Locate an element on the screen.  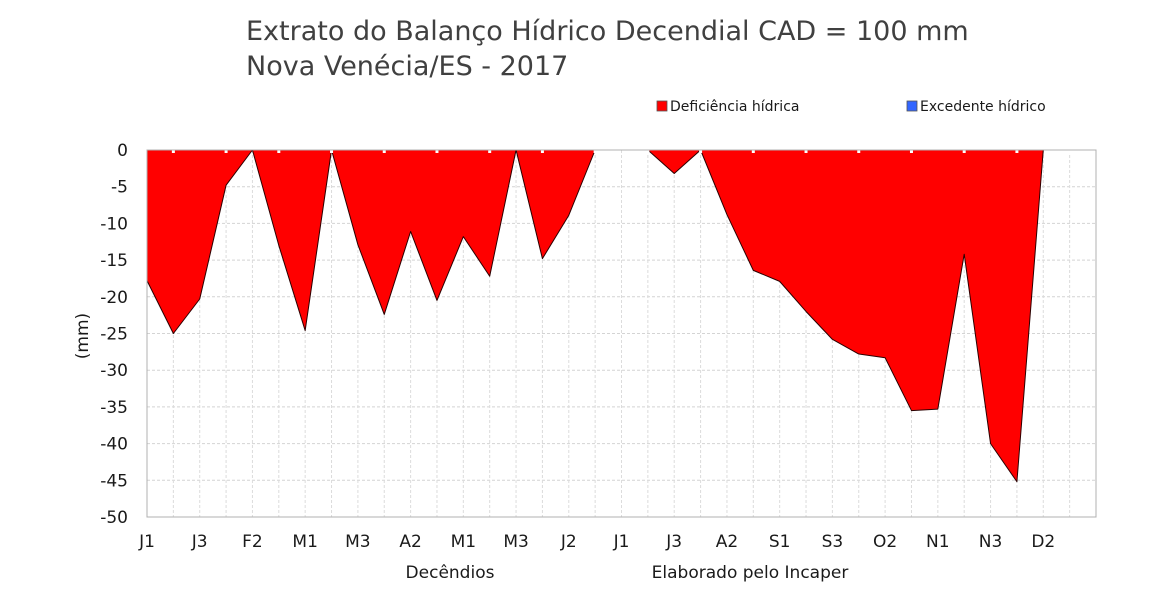
x-tick-label: F2 is located at coordinates (252, 542).